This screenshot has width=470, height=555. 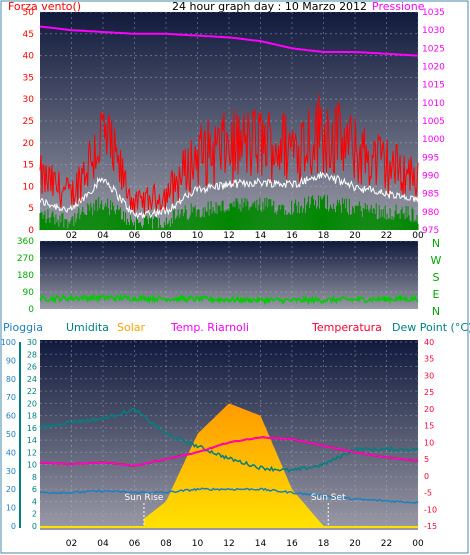 What do you see at coordinates (32, 342) in the screenshot?
I see `humidity-tick-label: 30` at bounding box center [32, 342].